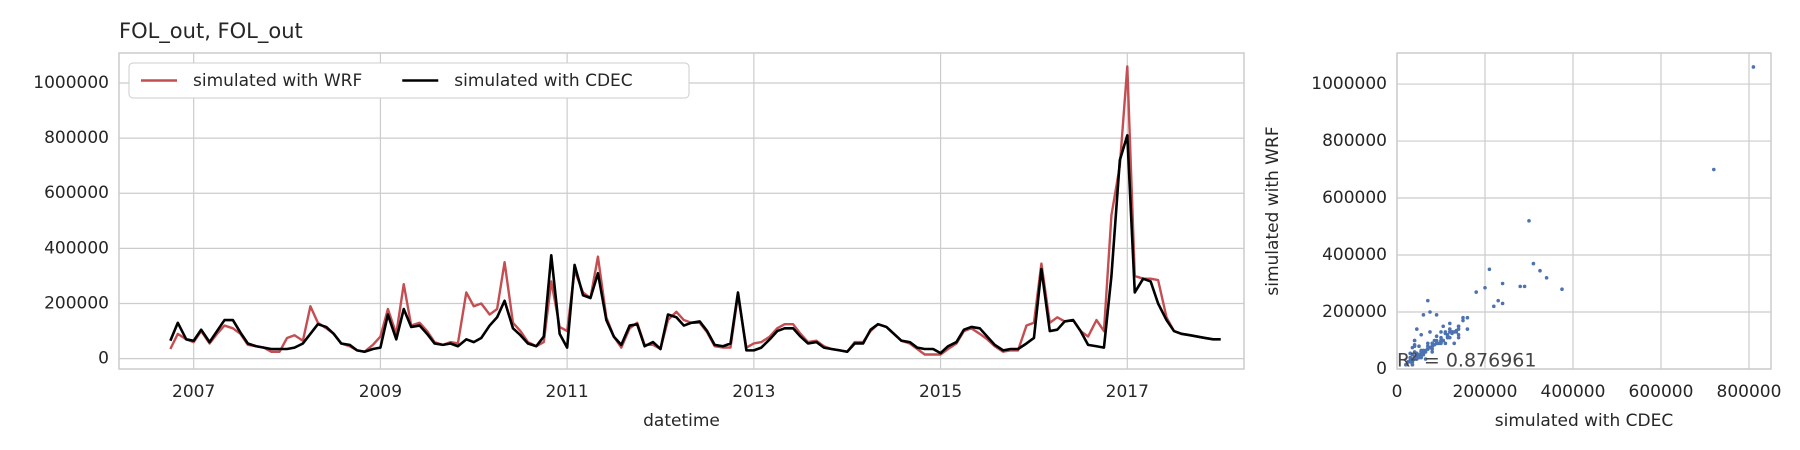  What do you see at coordinates (1127, 392) in the screenshot?
I see `x-tick-label: 2017` at bounding box center [1127, 392].